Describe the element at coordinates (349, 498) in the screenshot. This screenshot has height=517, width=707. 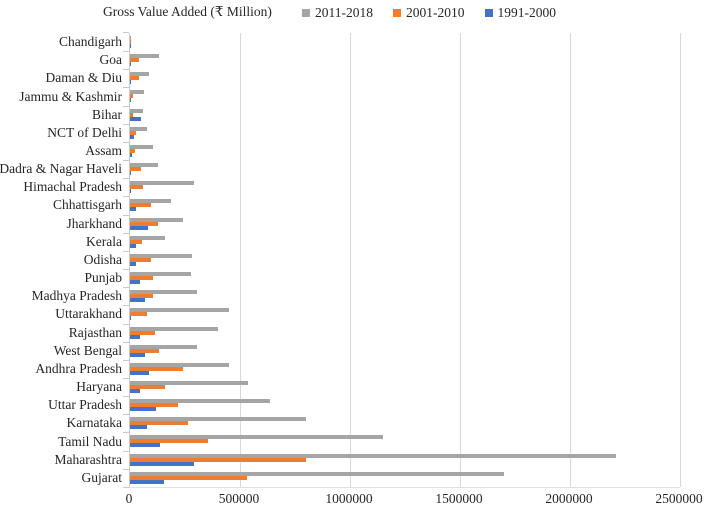
I see `x-axis-tick-label: 1000000` at that location.